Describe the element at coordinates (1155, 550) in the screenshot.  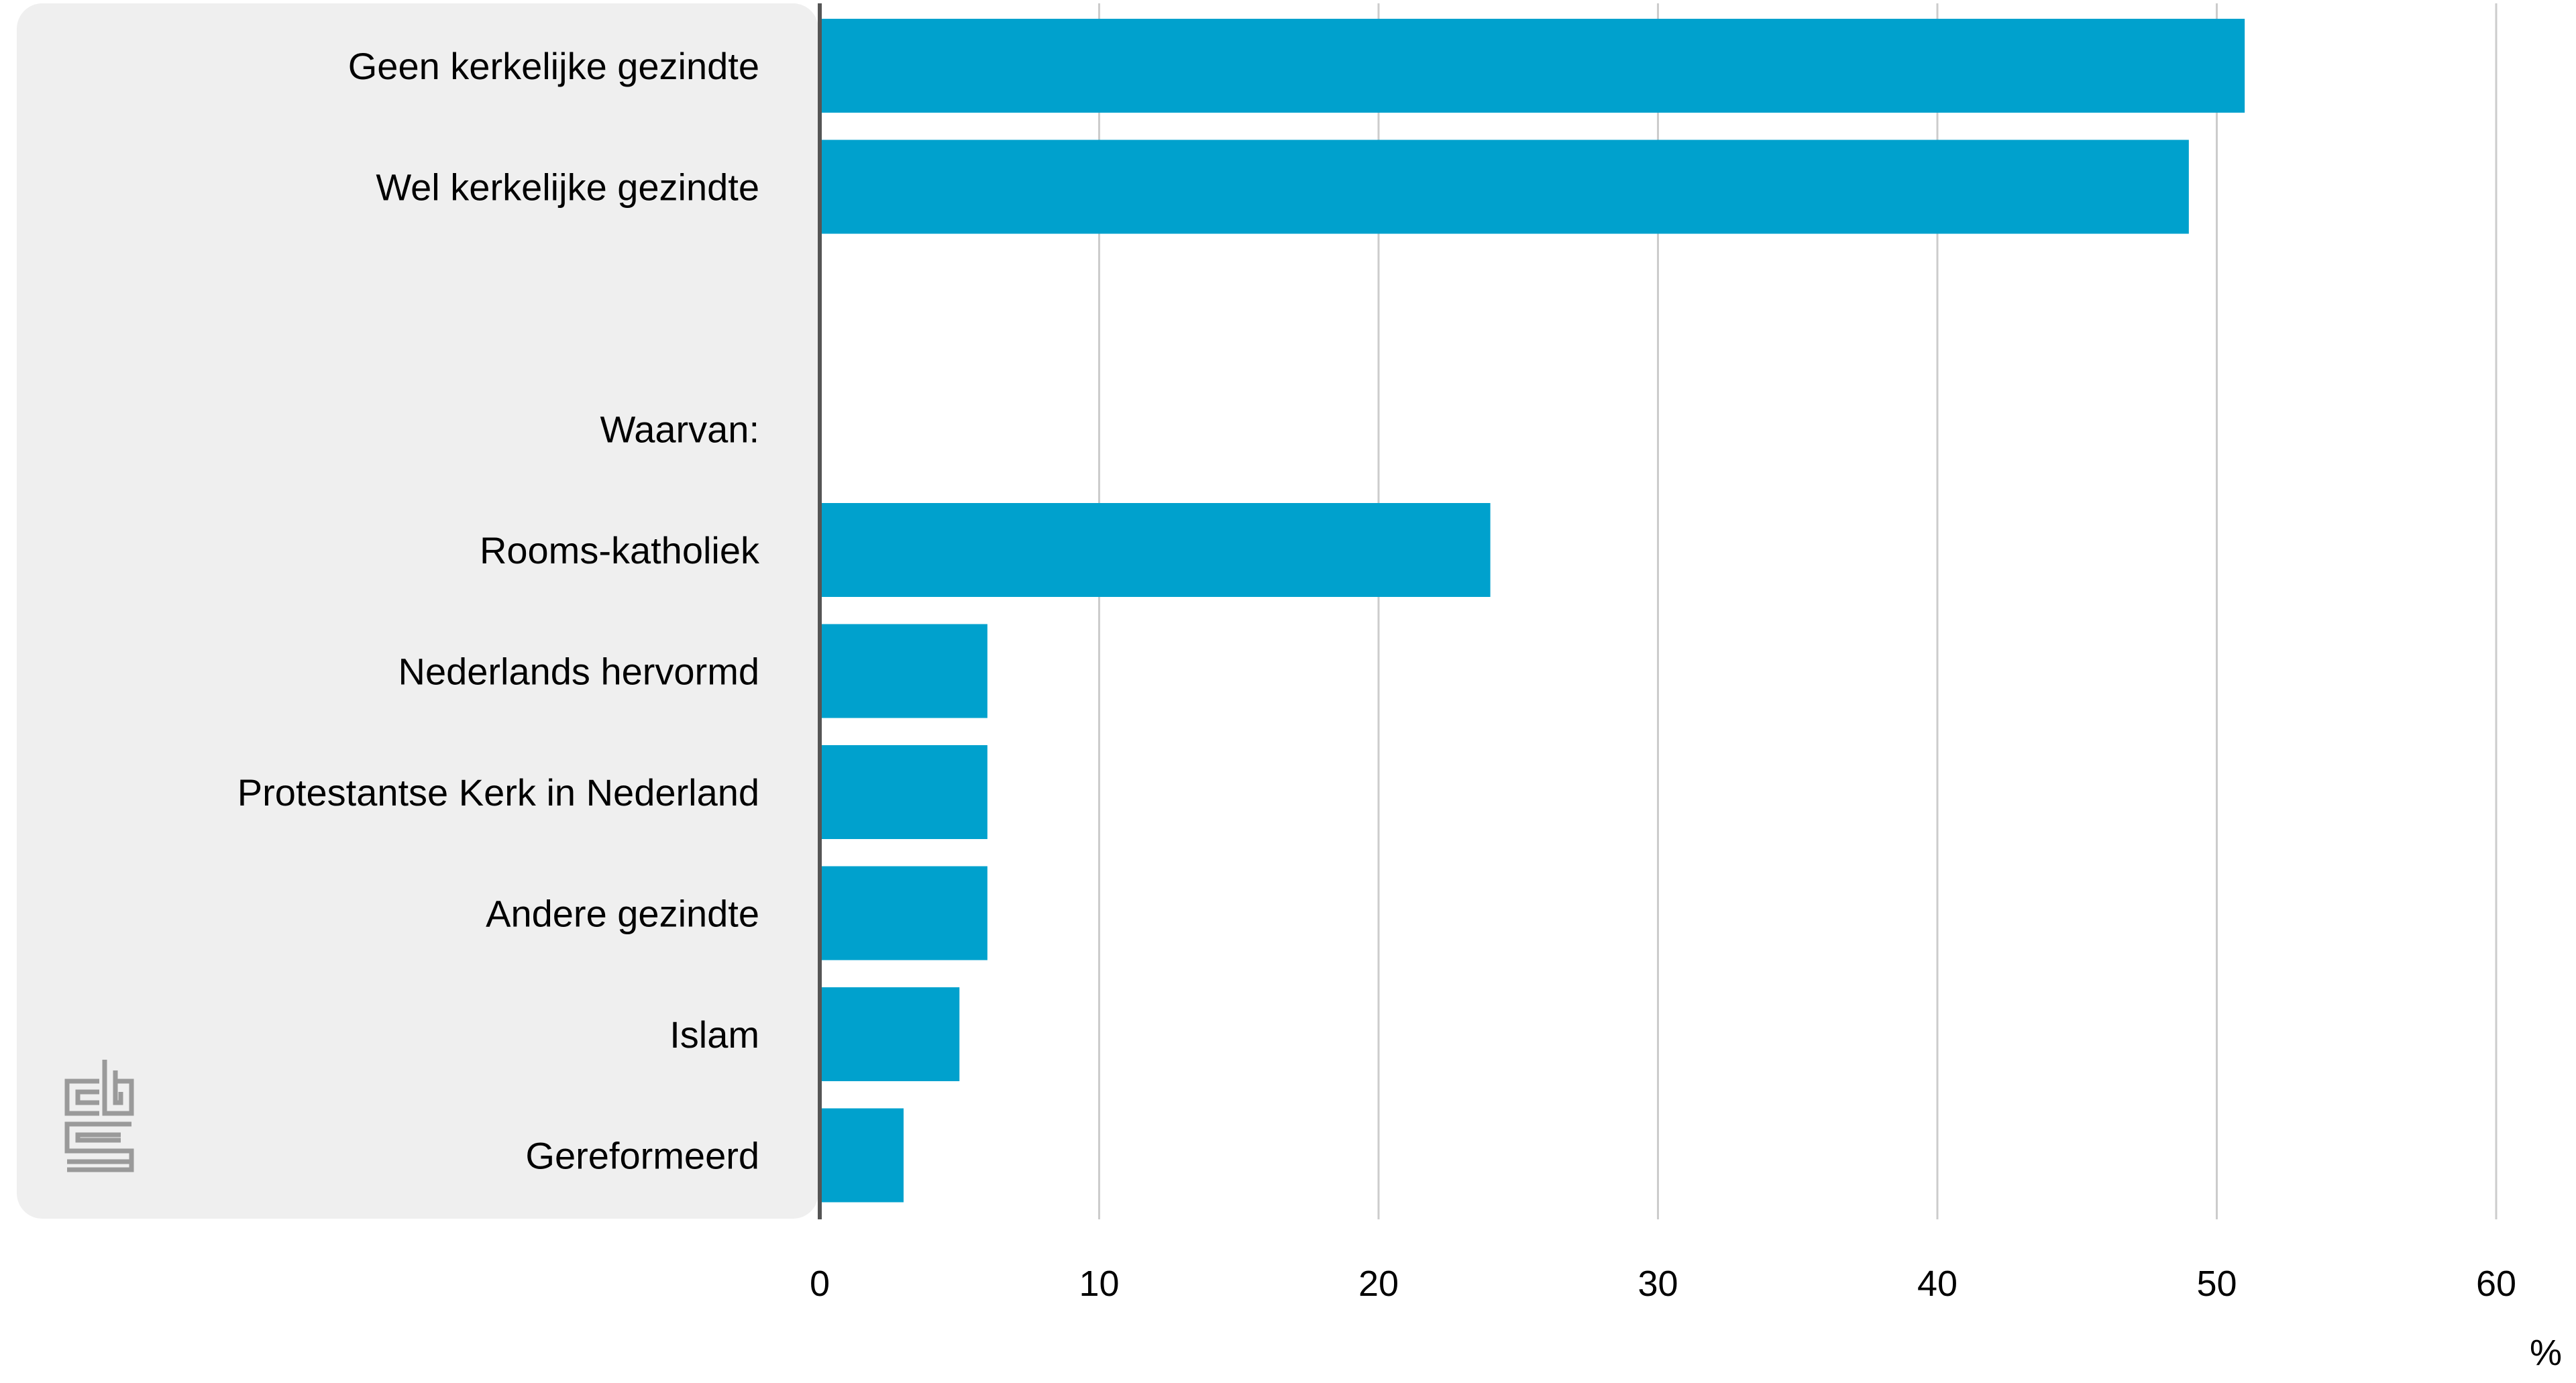
I see `bar-rooms-katholiek` at that location.